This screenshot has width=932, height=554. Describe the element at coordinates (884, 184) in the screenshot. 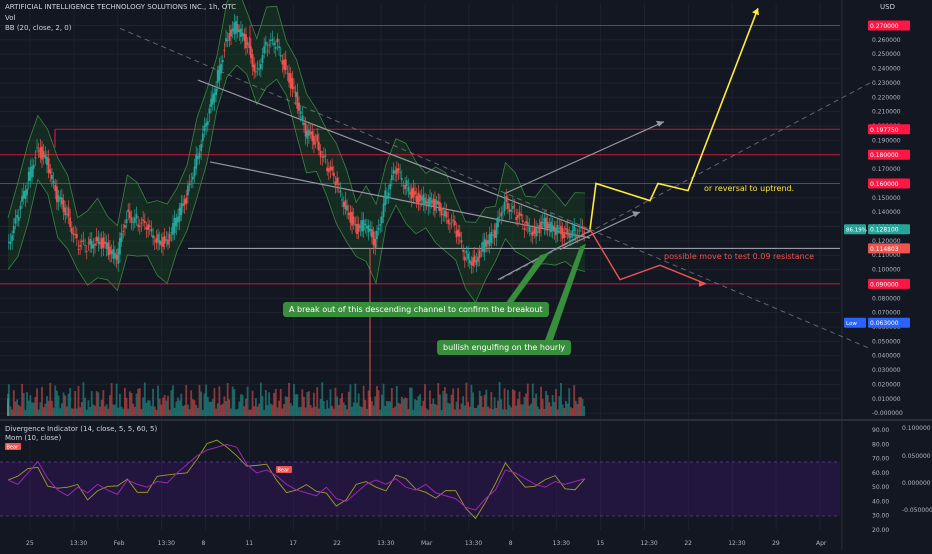

I see `price-tag-label: 0.160000` at that location.